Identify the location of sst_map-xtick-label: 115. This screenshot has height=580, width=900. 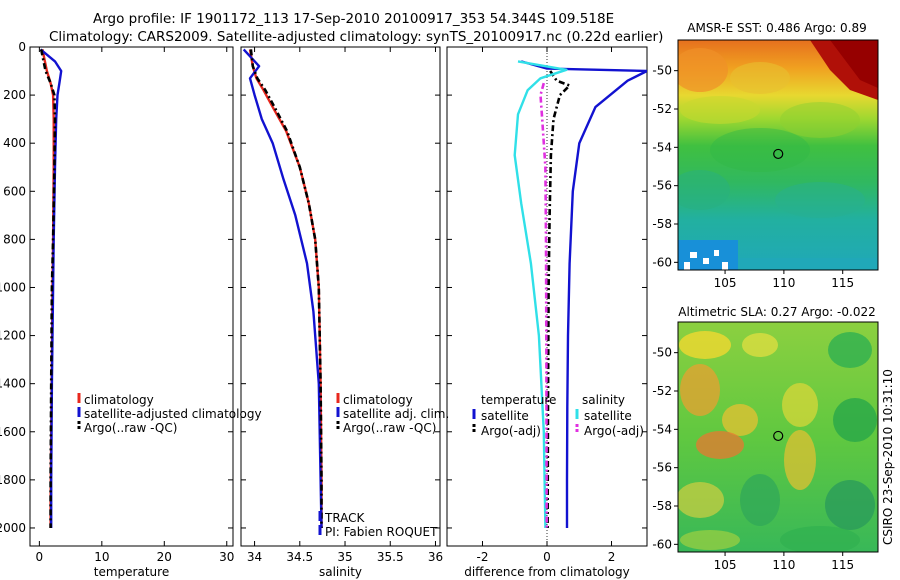
(842, 283).